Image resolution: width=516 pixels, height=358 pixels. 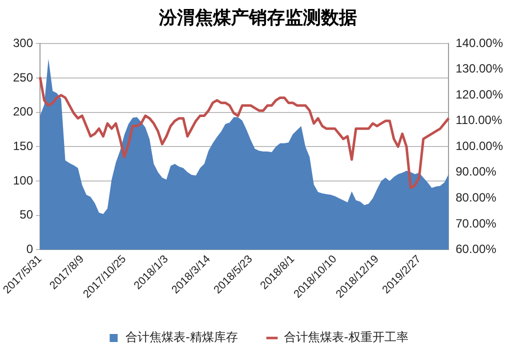 I want to click on y-tick-label: 250, so click(x=23, y=77).